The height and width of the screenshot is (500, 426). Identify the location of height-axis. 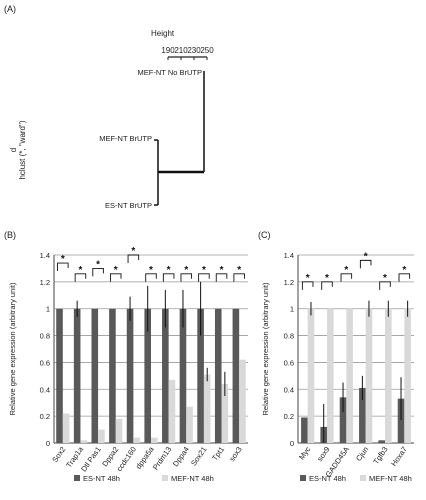
(187, 58).